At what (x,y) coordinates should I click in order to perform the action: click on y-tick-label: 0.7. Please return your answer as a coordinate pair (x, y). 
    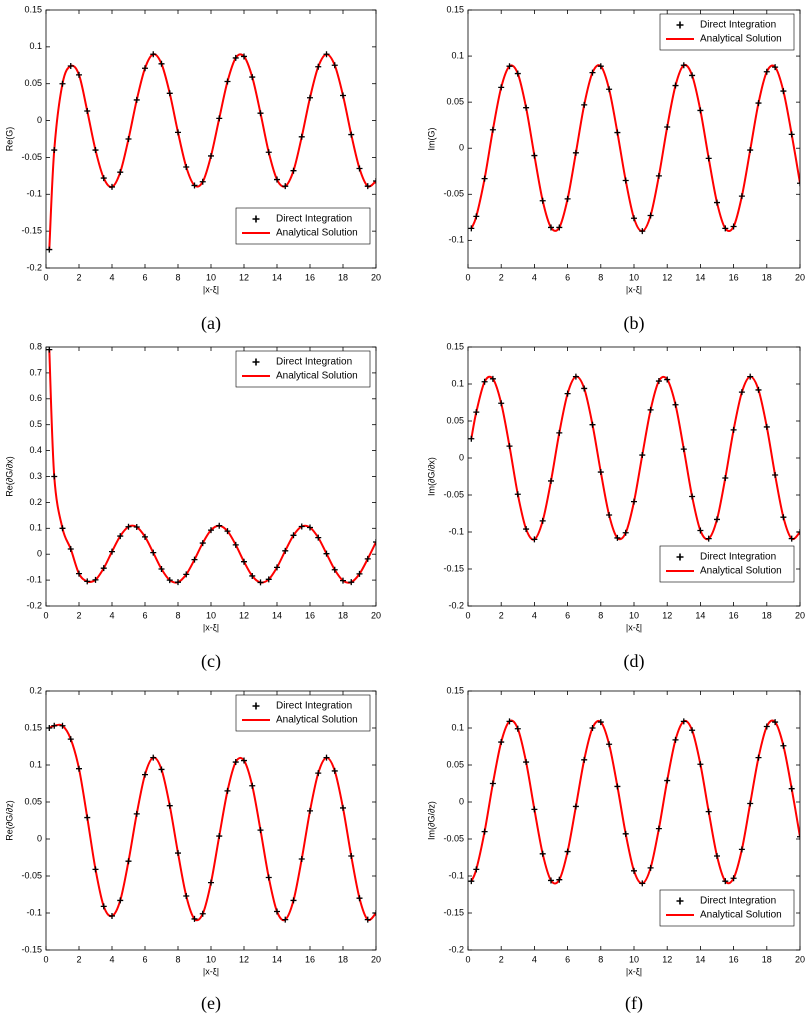
    Looking at the image, I should click on (35, 372).